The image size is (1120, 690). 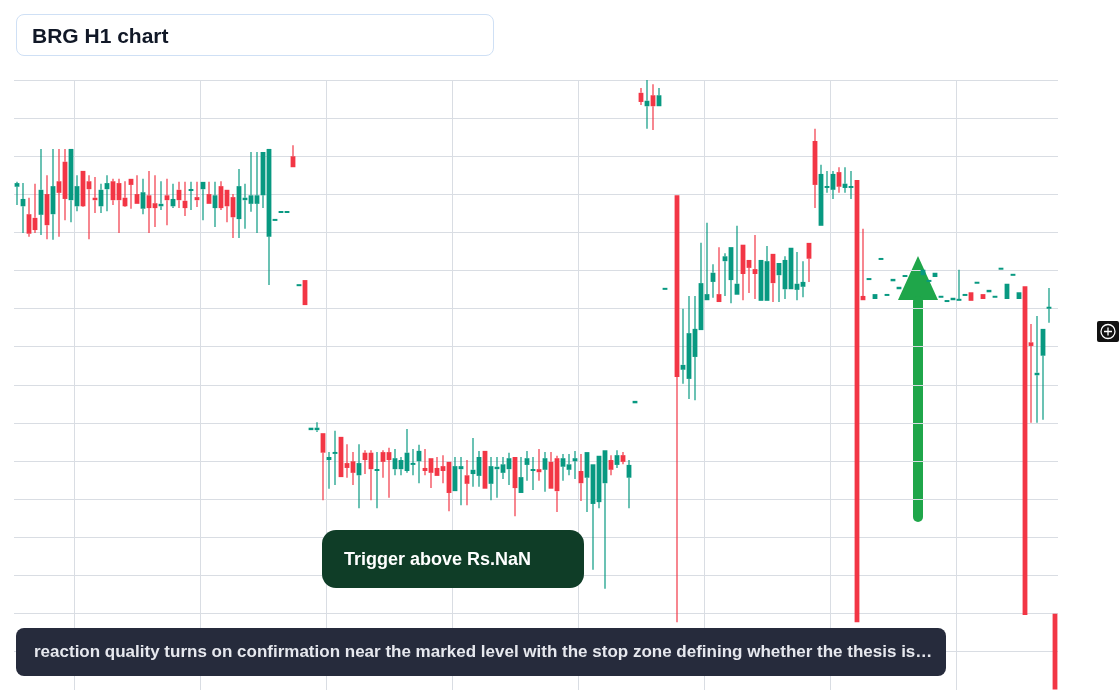 I want to click on callout-box: Trigger above Rs.NaN, so click(x=453, y=559).